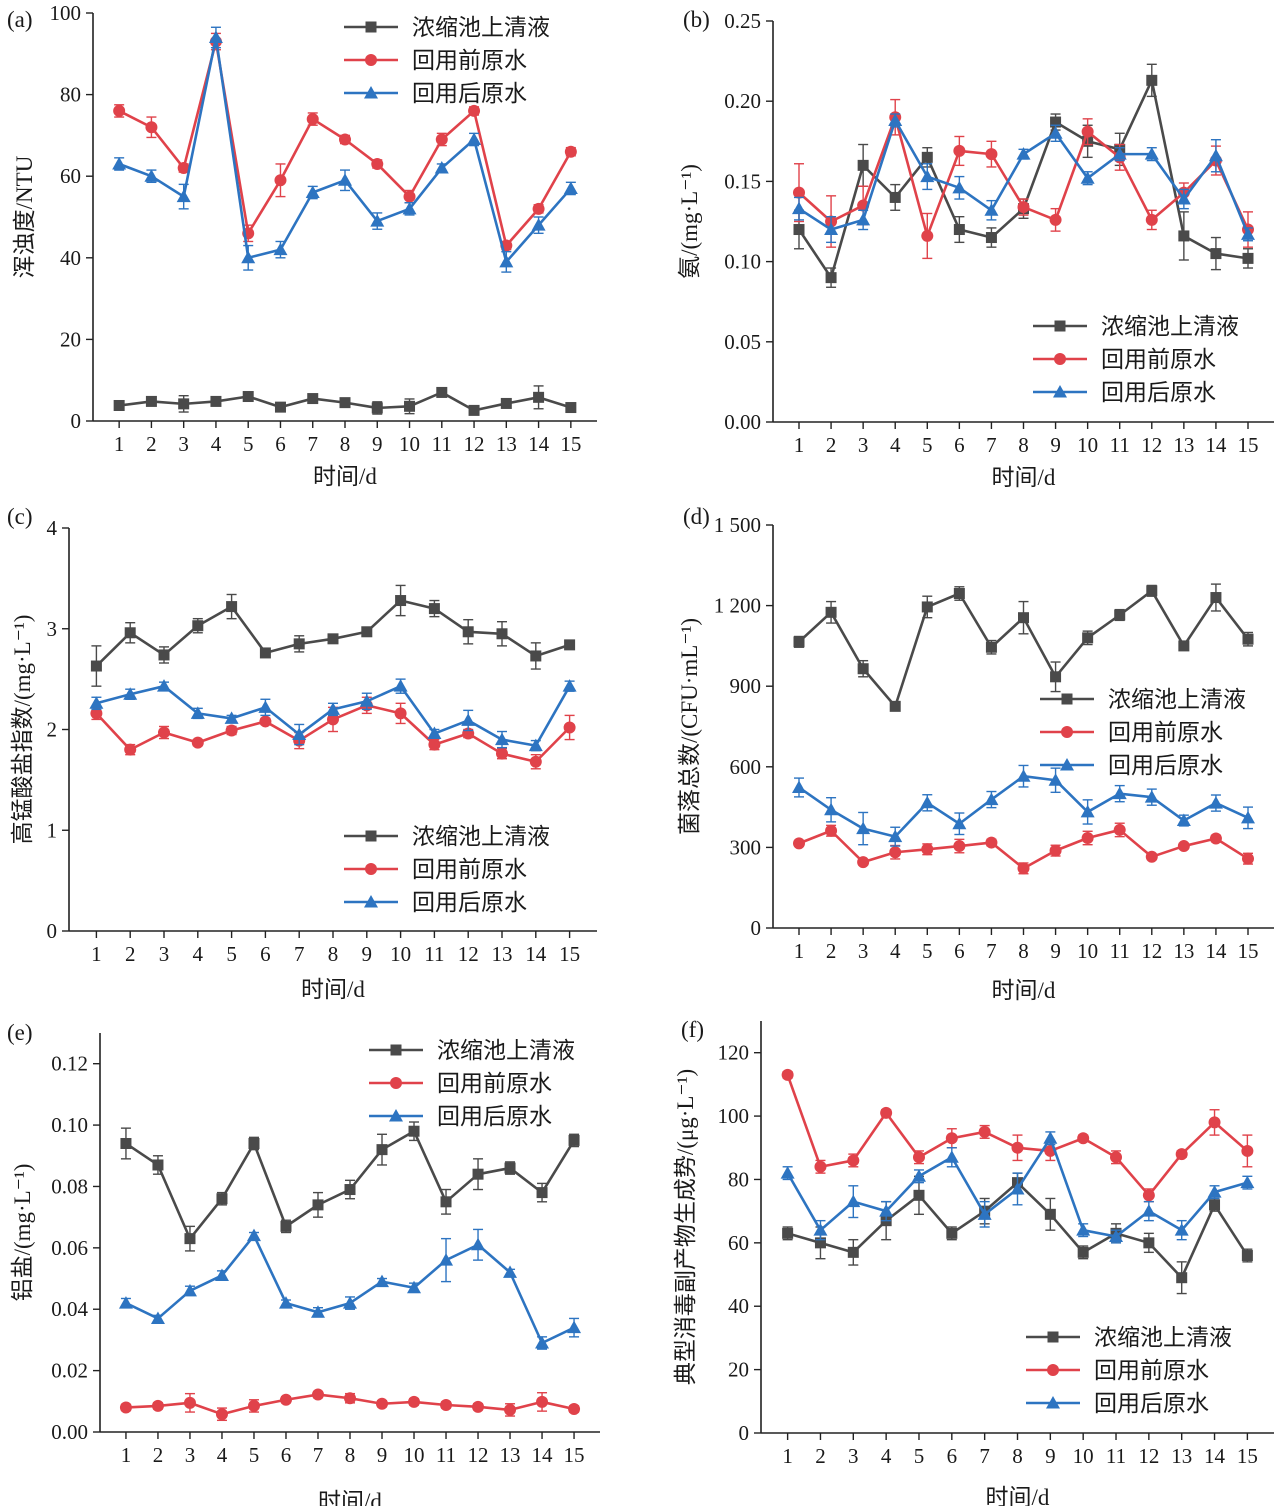 The width and height of the screenshot is (1280, 1506). What do you see at coordinates (895, 445) in the screenshot?
I see `x-tick-label: 4` at bounding box center [895, 445].